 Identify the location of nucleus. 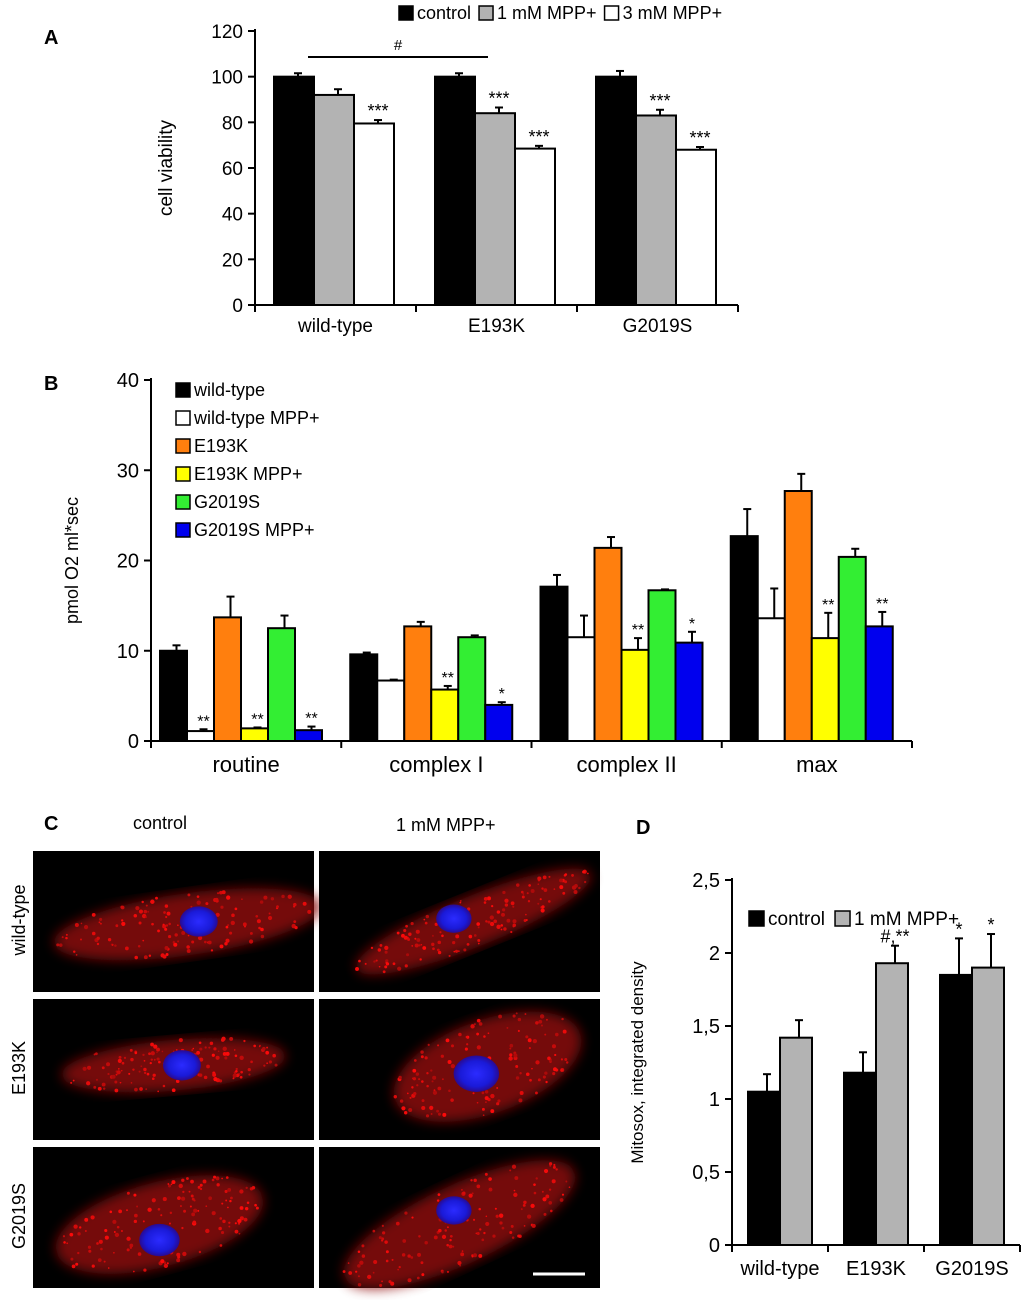
(198, 921).